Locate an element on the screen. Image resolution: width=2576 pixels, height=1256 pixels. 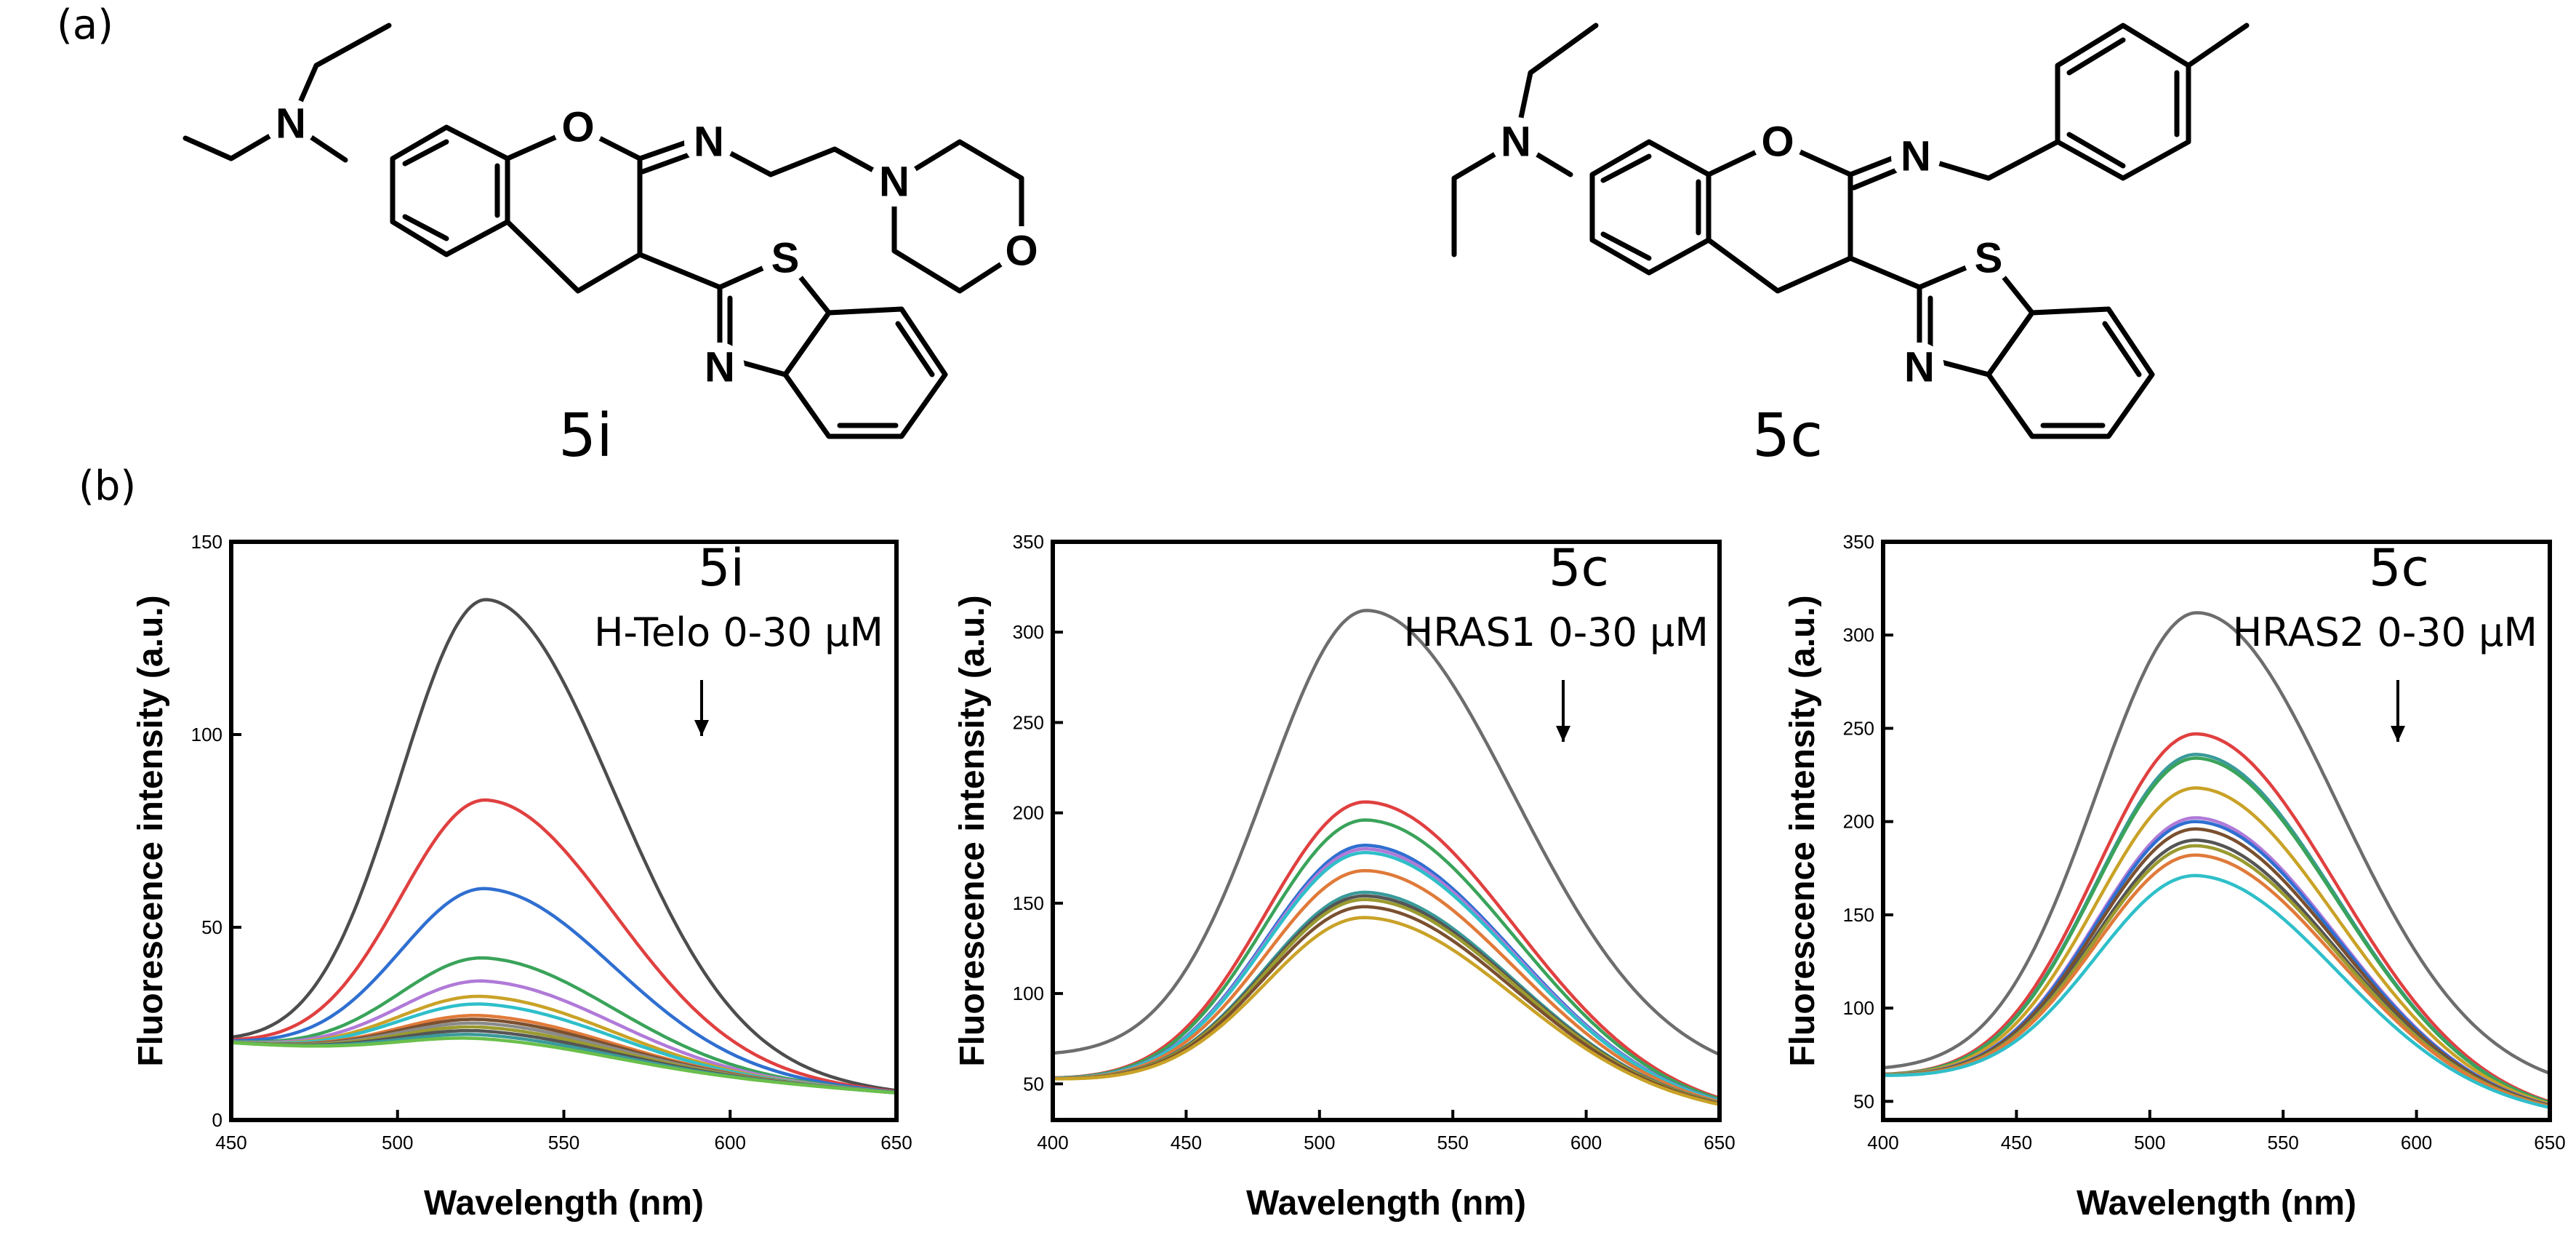
compound-label-5i: 5i is located at coordinates (585, 436).